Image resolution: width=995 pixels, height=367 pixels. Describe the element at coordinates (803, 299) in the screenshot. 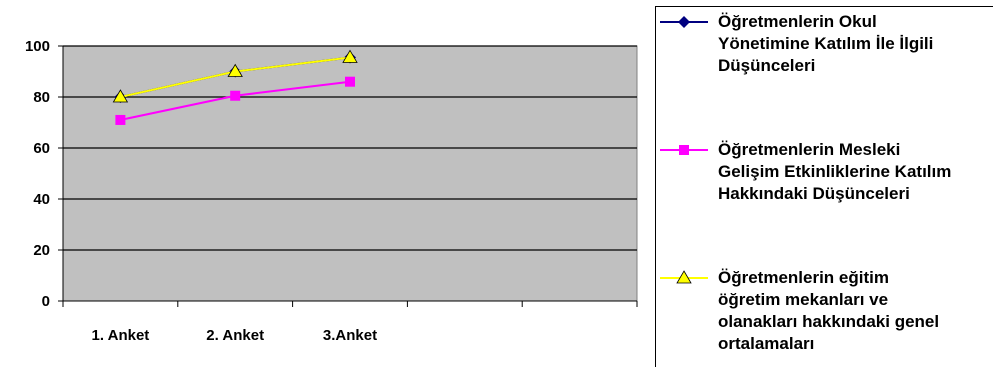

I see `legend-label-line: öğretim mekanları ve` at that location.